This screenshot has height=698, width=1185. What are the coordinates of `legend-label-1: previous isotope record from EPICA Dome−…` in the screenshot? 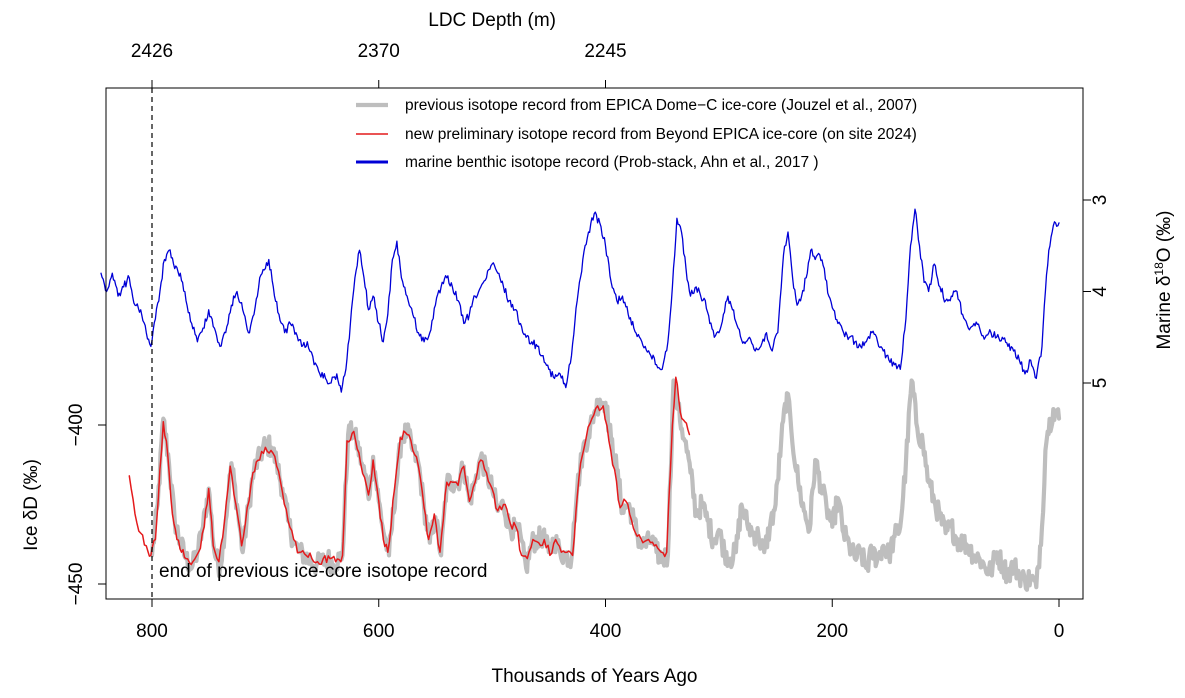 It's located at (661, 105).